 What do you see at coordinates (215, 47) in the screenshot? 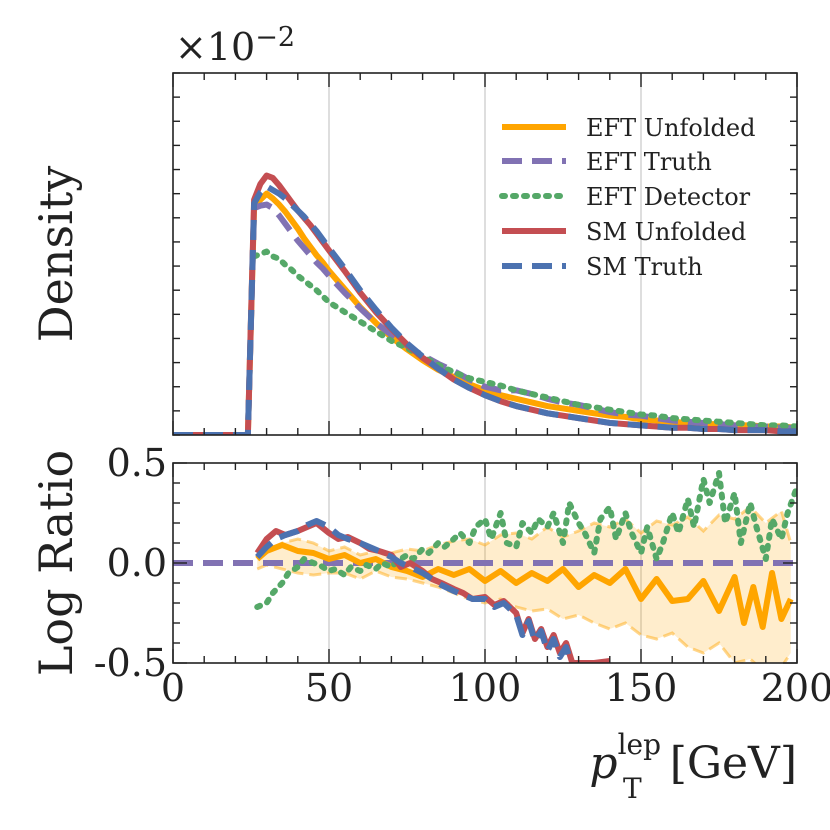
I see `y-scale-base: ×10` at bounding box center [215, 47].